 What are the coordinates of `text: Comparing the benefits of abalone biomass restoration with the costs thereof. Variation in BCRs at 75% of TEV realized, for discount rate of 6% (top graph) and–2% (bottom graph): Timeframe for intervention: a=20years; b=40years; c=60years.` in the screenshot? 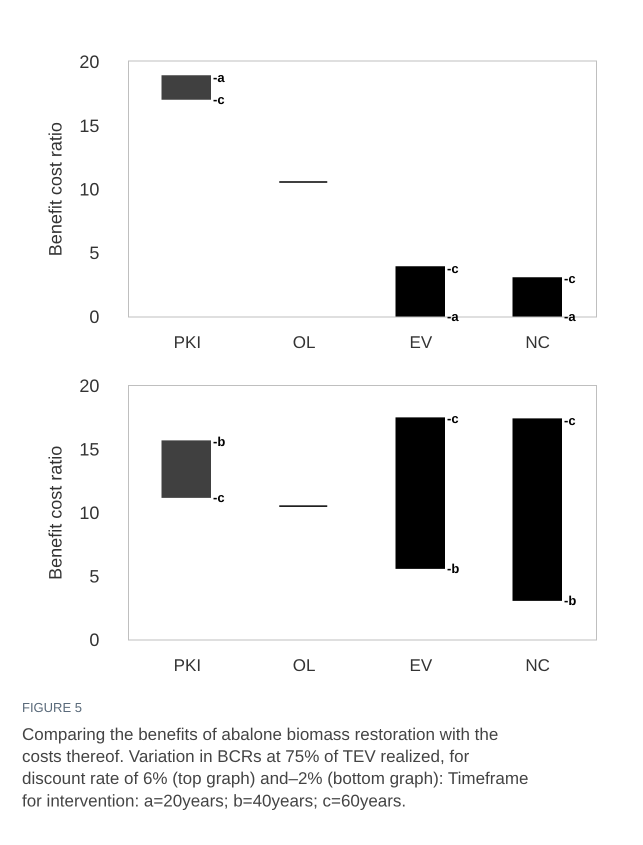 It's located at (275, 767).